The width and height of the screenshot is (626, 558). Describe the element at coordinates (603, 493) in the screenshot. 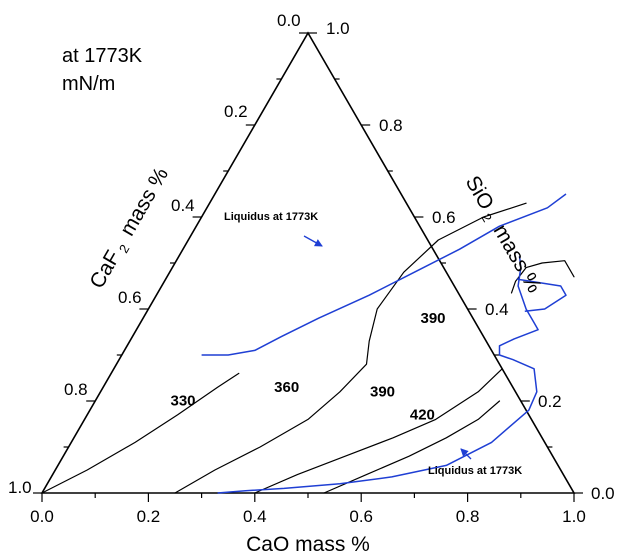

I see `sio2-tick-0: 0.0` at that location.